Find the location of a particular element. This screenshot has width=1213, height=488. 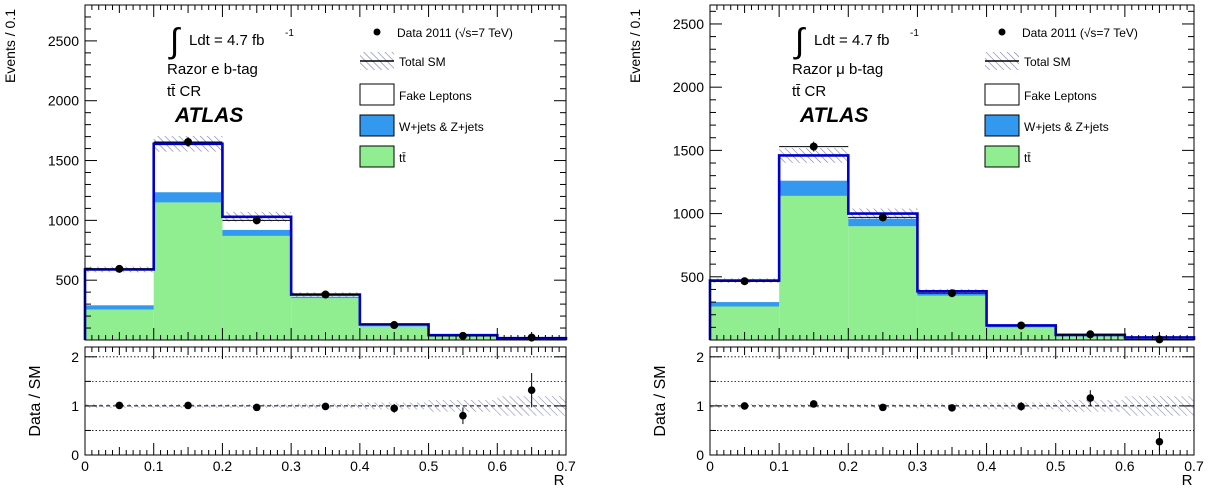

ratio-y-tick-label: 2 is located at coordinates (700, 357).